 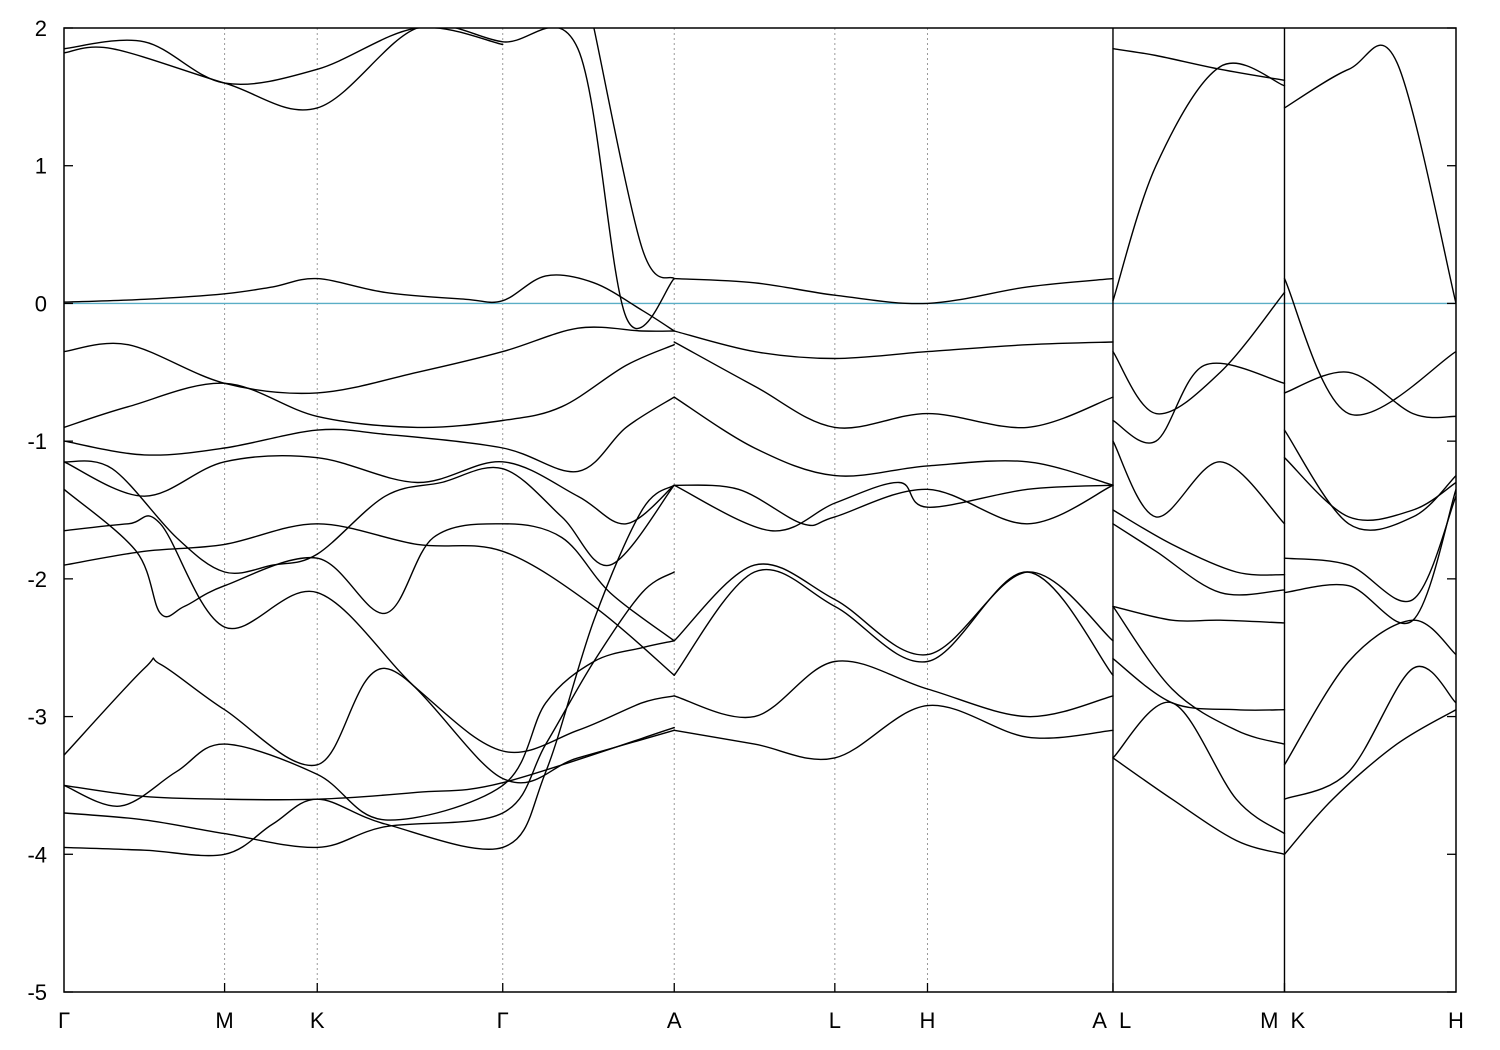 I want to click on y-tick-label: -5, so click(x=37, y=992).